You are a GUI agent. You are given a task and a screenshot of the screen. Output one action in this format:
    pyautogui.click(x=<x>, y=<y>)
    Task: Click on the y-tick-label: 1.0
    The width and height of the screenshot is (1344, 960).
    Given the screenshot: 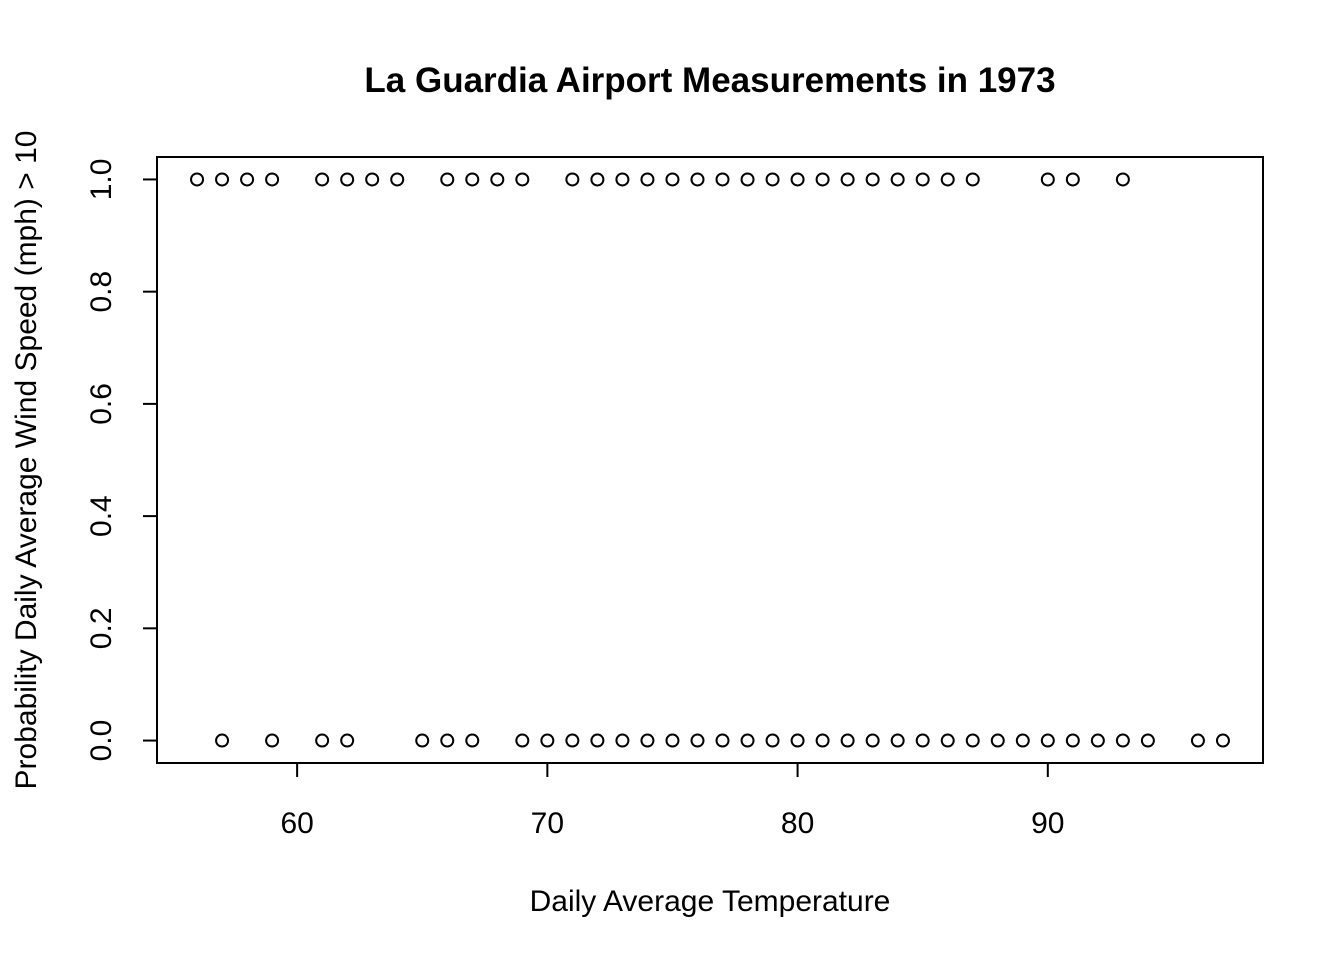 What is the action you would take?
    pyautogui.click(x=101, y=180)
    